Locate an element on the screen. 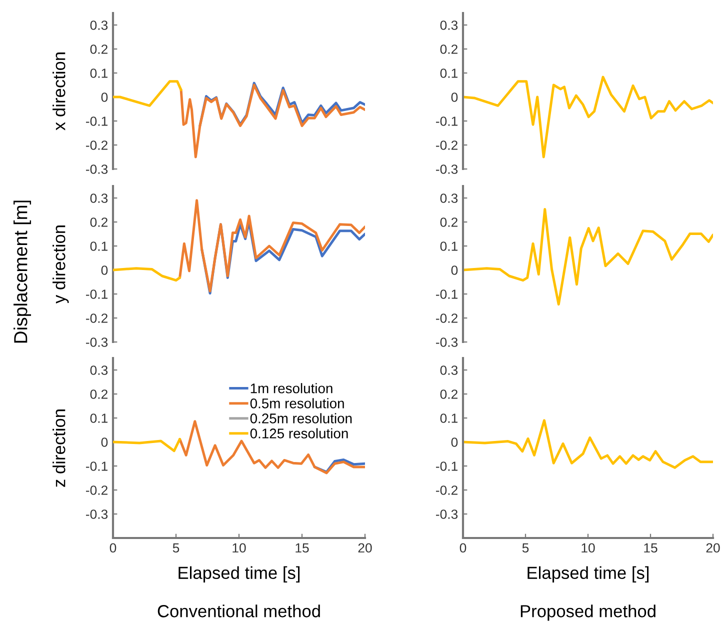 This screenshot has height=629, width=725. y-axis-title: y direction is located at coordinates (60, 265).